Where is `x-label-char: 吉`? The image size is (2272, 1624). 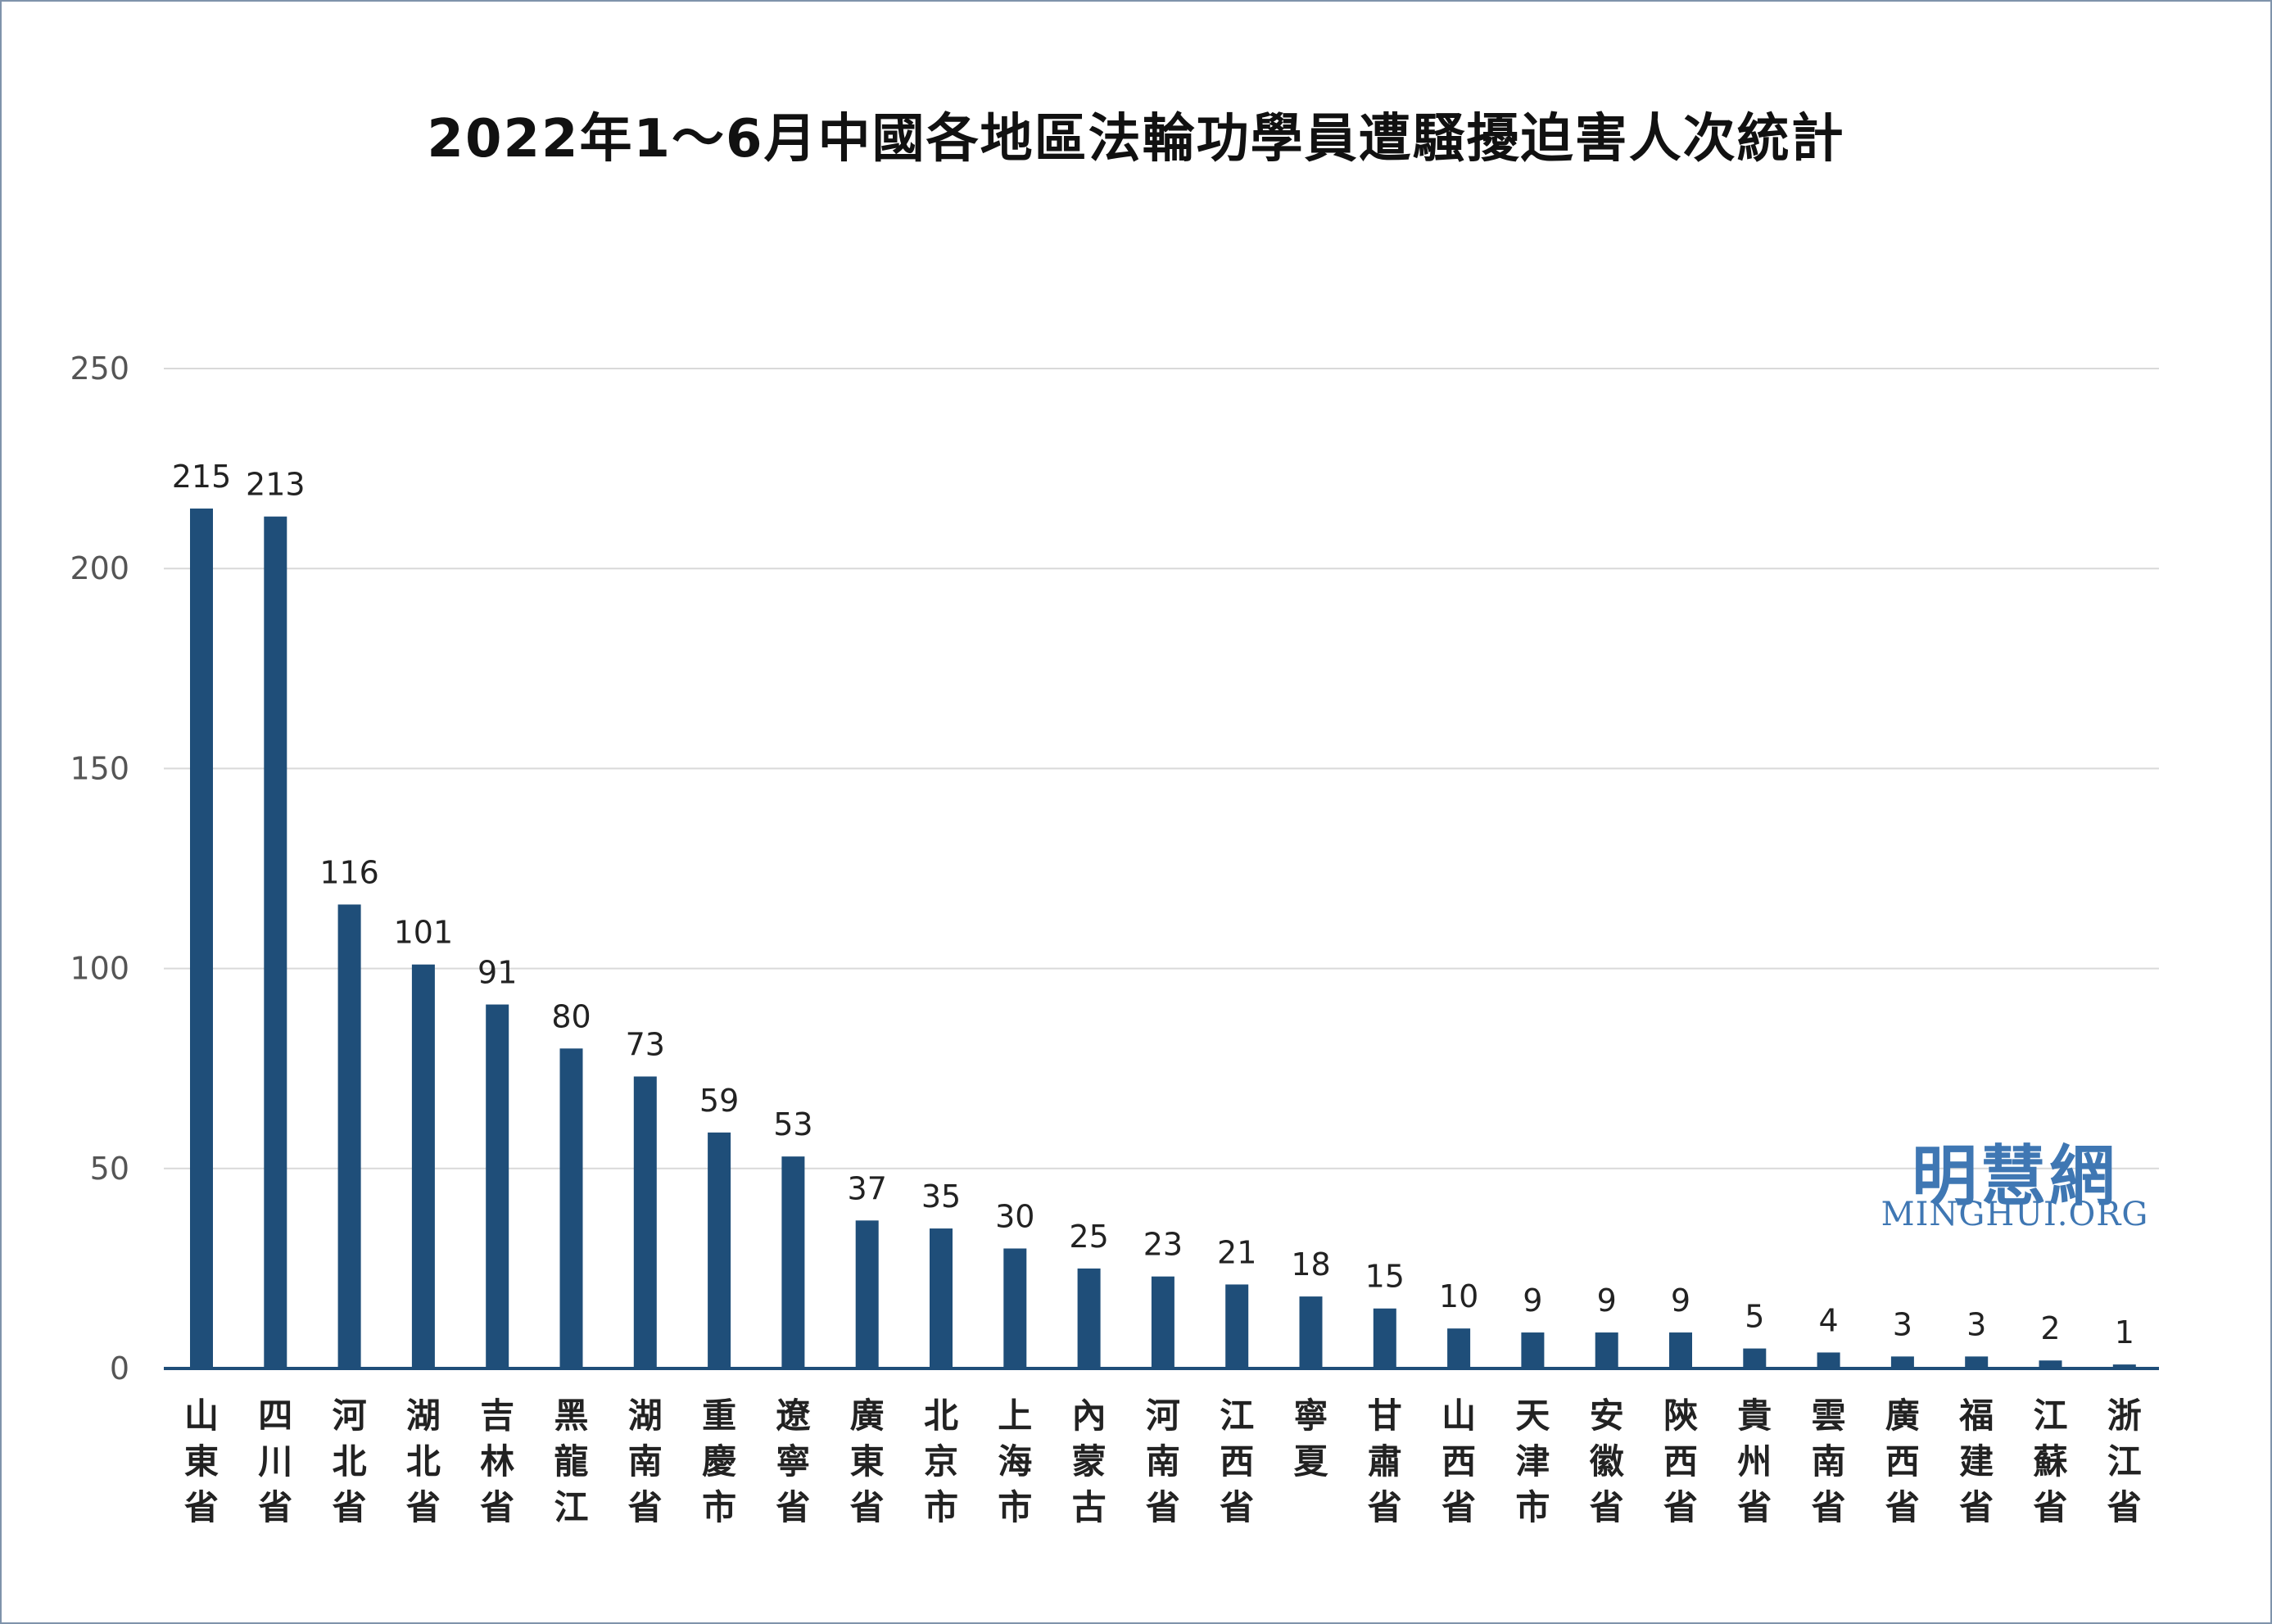
x-label-char: 吉 is located at coordinates (497, 1416).